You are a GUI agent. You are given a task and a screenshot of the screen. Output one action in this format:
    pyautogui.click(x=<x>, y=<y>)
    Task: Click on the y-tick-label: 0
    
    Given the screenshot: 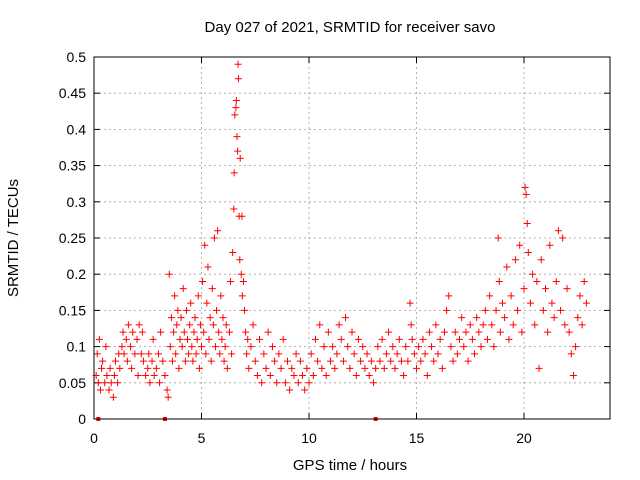 What is the action you would take?
    pyautogui.click(x=82, y=419)
    